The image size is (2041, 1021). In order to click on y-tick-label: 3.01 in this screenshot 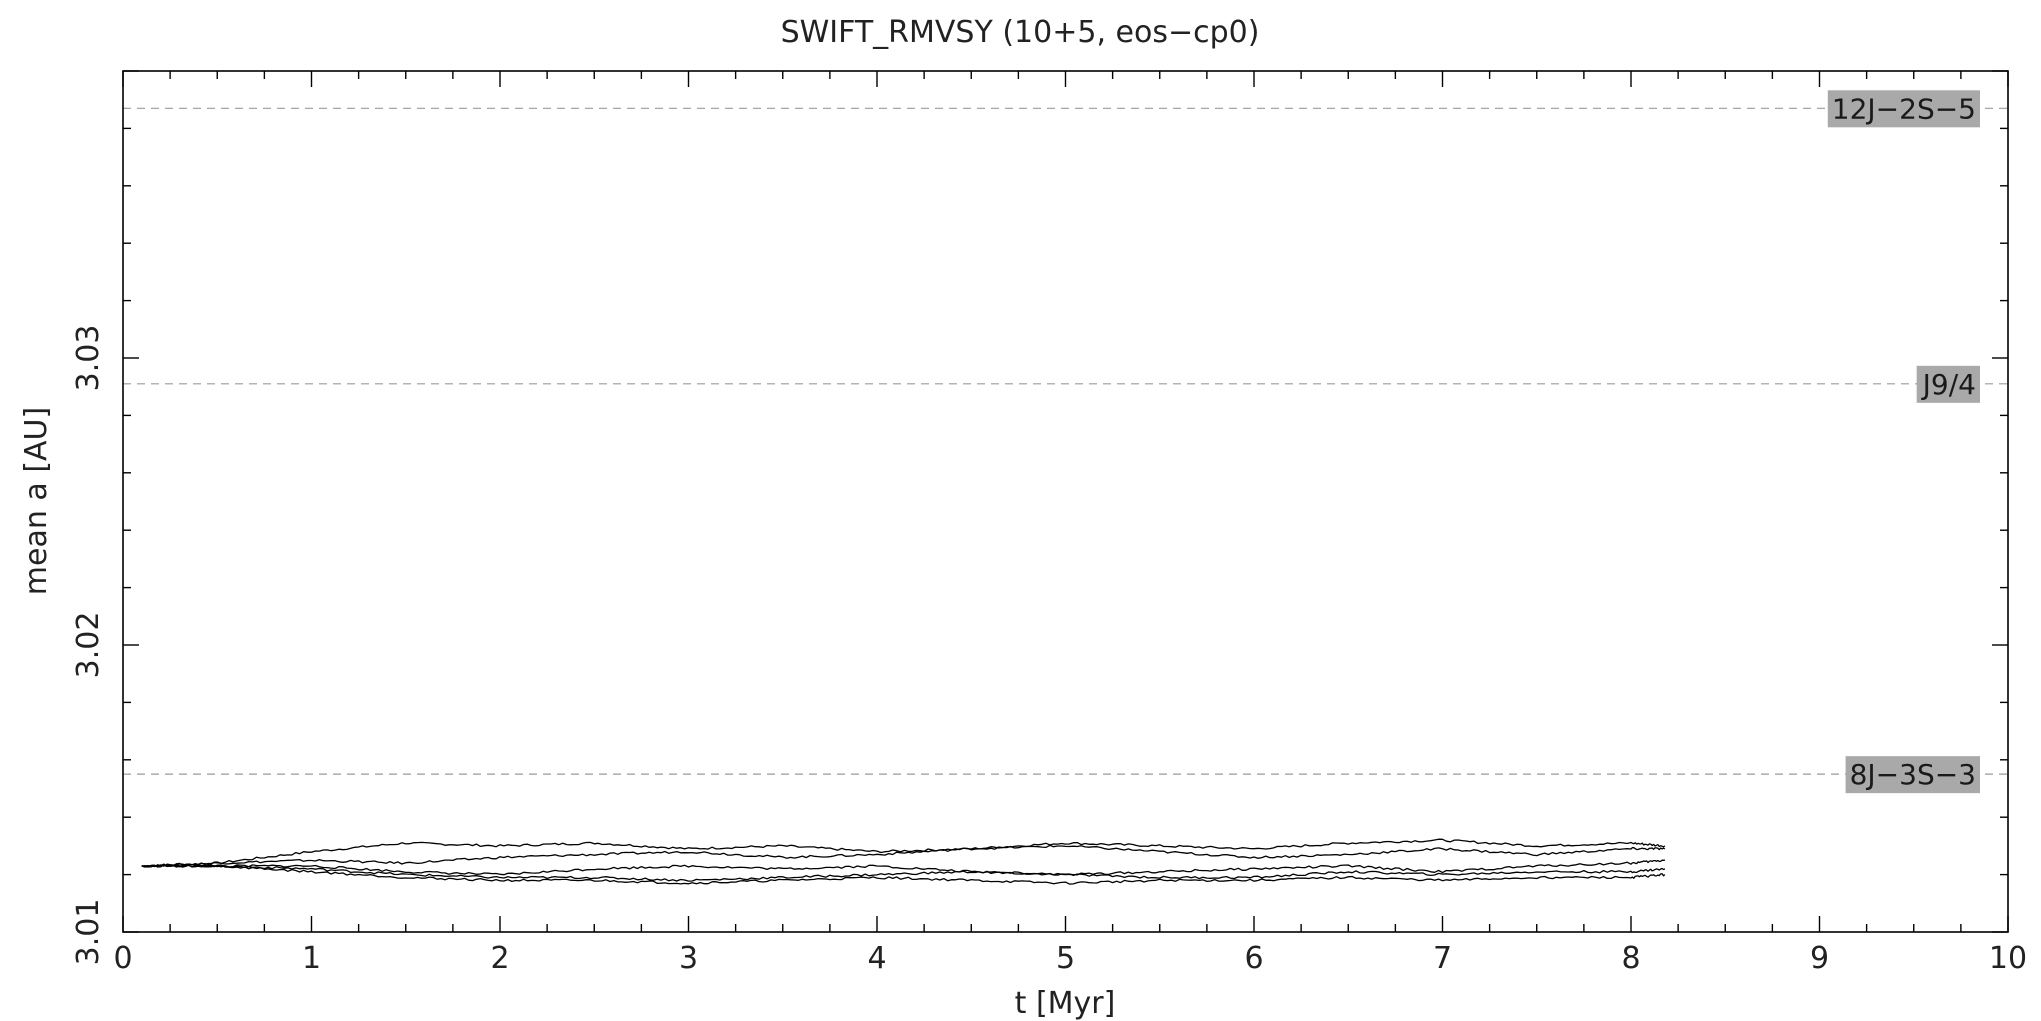, I will do `click(88, 932)`.